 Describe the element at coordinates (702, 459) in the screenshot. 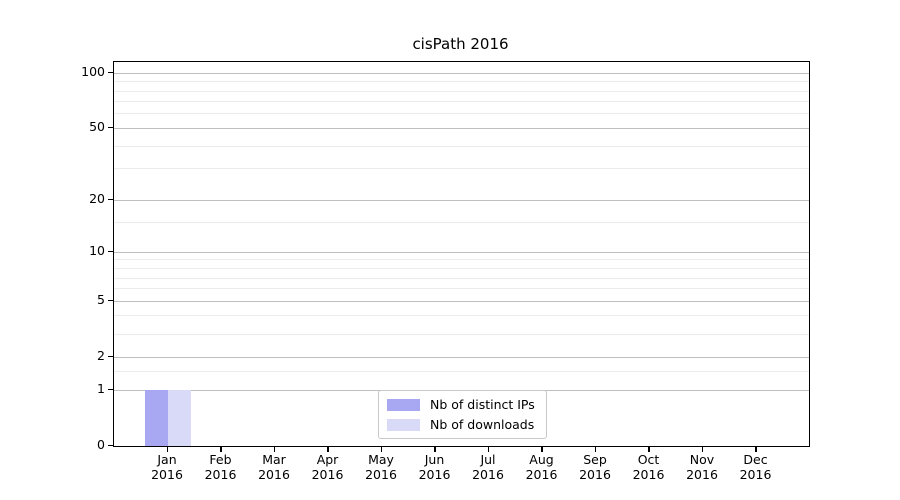

I see `x-tick-month: Nov` at that location.